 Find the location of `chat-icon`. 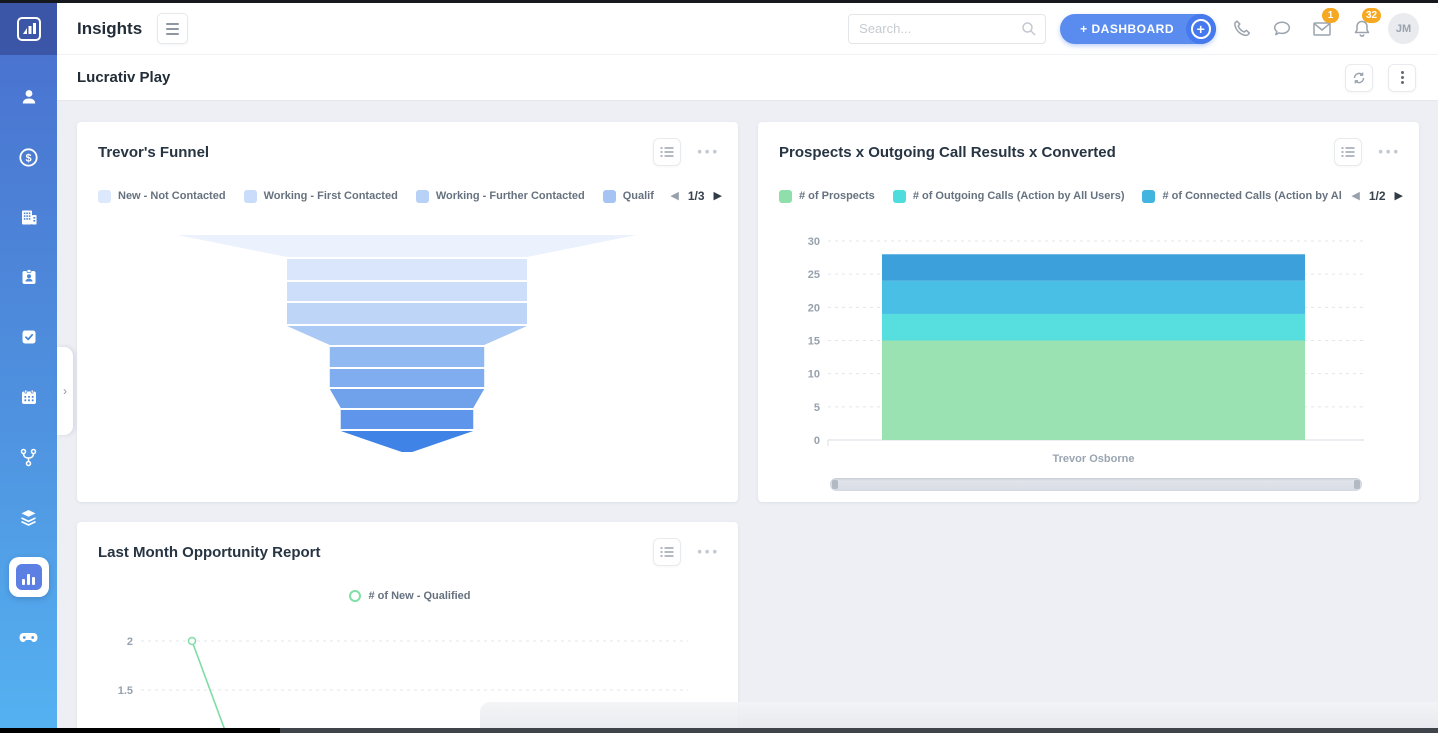

chat-icon is located at coordinates (1282, 27).